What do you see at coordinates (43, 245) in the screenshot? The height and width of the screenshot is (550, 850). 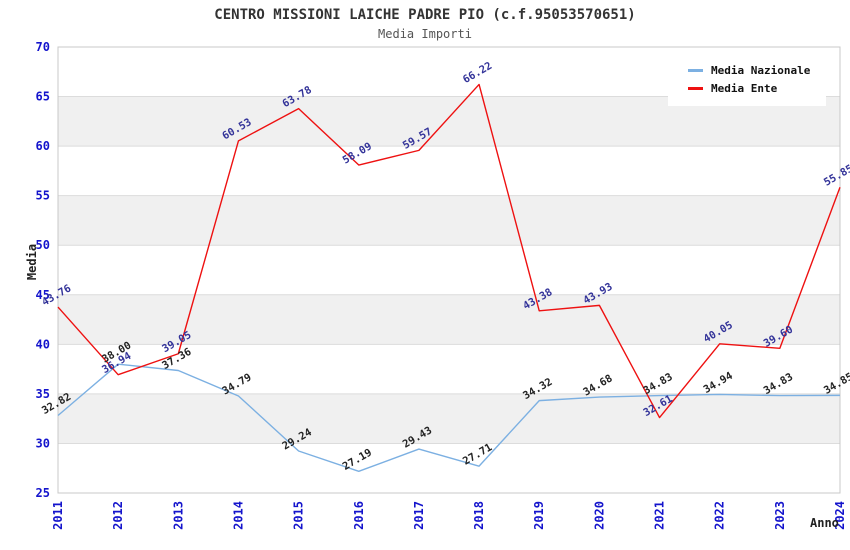 I see `y-tick-label: 50` at bounding box center [43, 245].